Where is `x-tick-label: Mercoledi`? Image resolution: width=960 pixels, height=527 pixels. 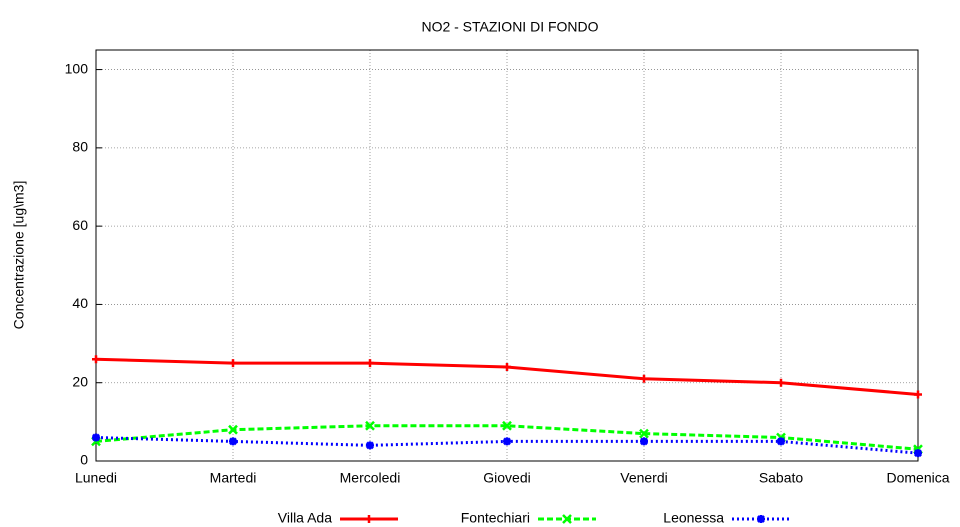
x-tick-label: Mercoledi is located at coordinates (370, 478).